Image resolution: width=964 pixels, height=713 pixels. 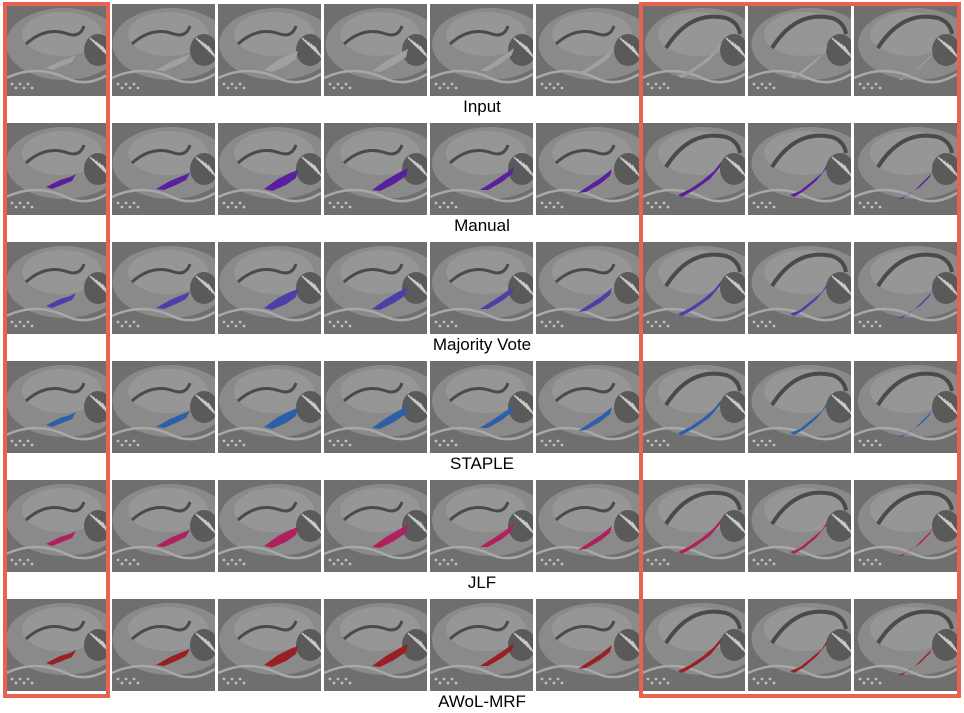 I want to click on row-label: AWoL-MRF, so click(x=482, y=701).